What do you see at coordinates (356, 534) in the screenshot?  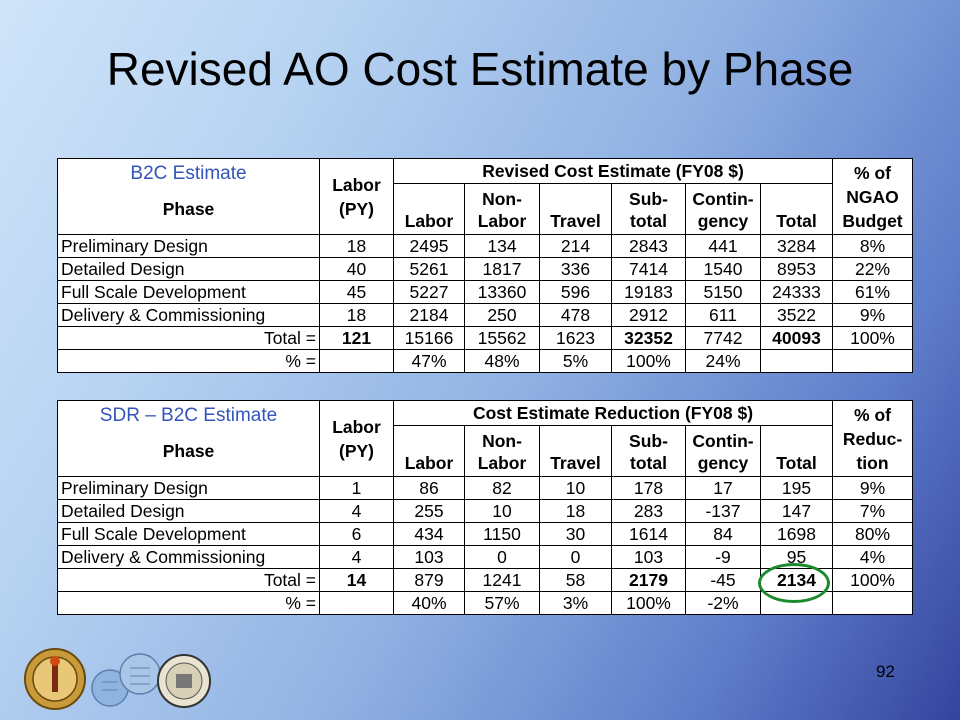 I see `table-cell: 6` at bounding box center [356, 534].